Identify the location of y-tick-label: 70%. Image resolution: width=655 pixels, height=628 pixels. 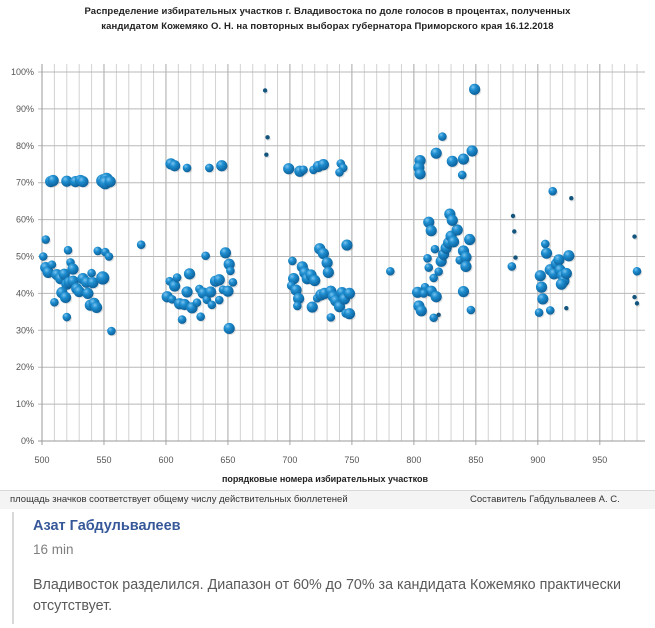
(25, 183).